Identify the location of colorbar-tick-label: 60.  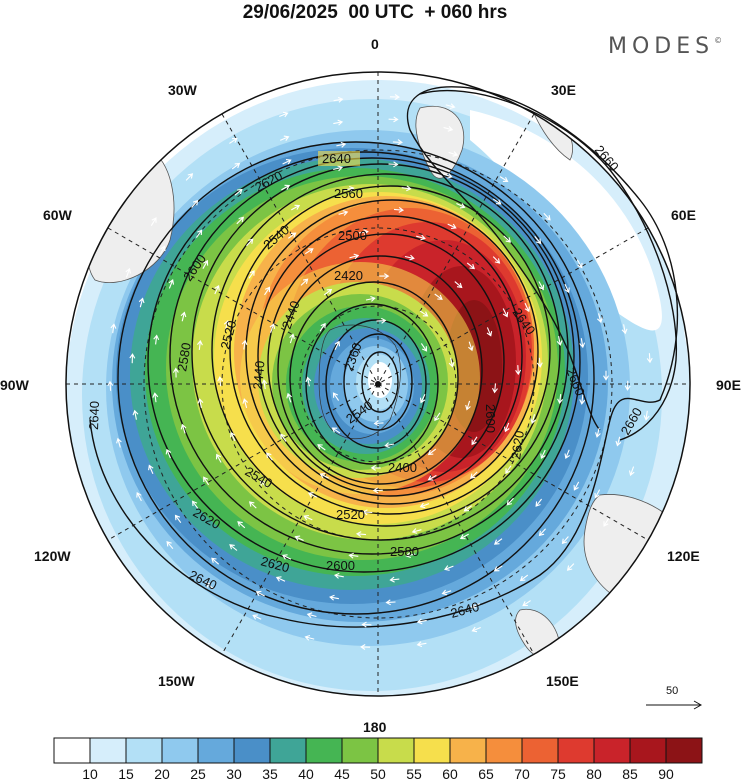
(450, 774).